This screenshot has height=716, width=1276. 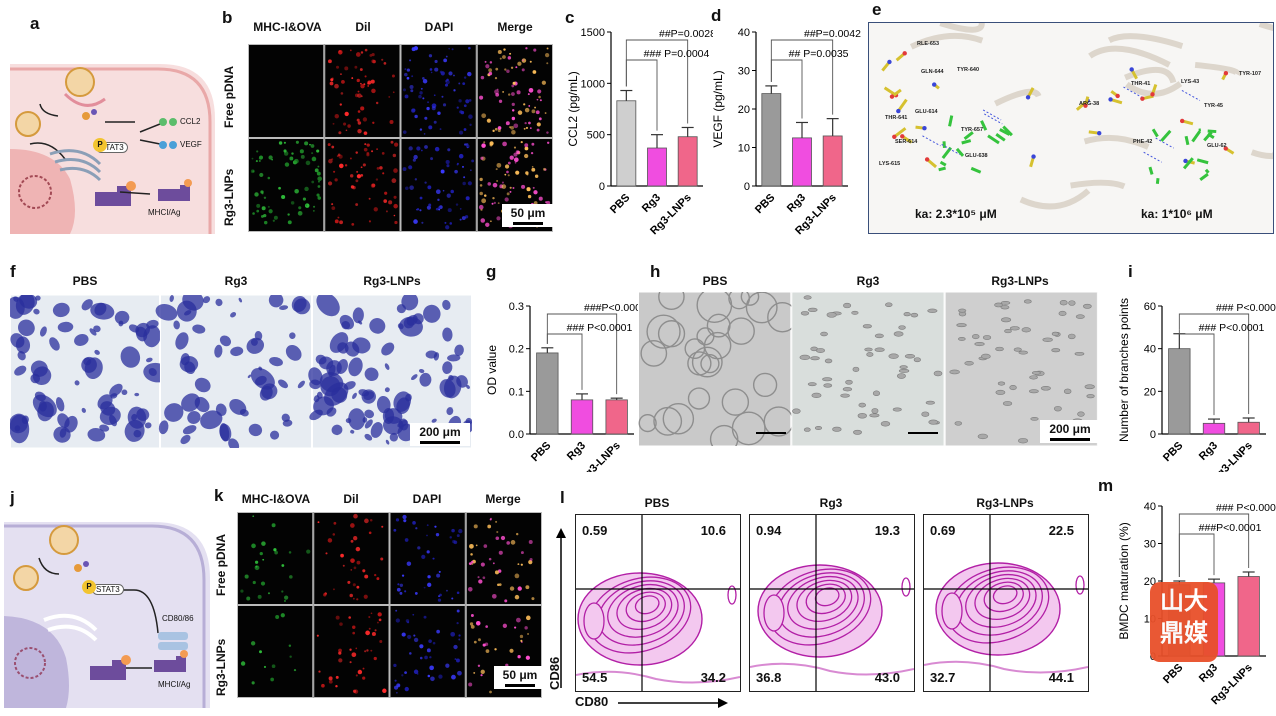 What do you see at coordinates (227, 17) in the screenshot?
I see `panel-label-b: b` at bounding box center [227, 17].